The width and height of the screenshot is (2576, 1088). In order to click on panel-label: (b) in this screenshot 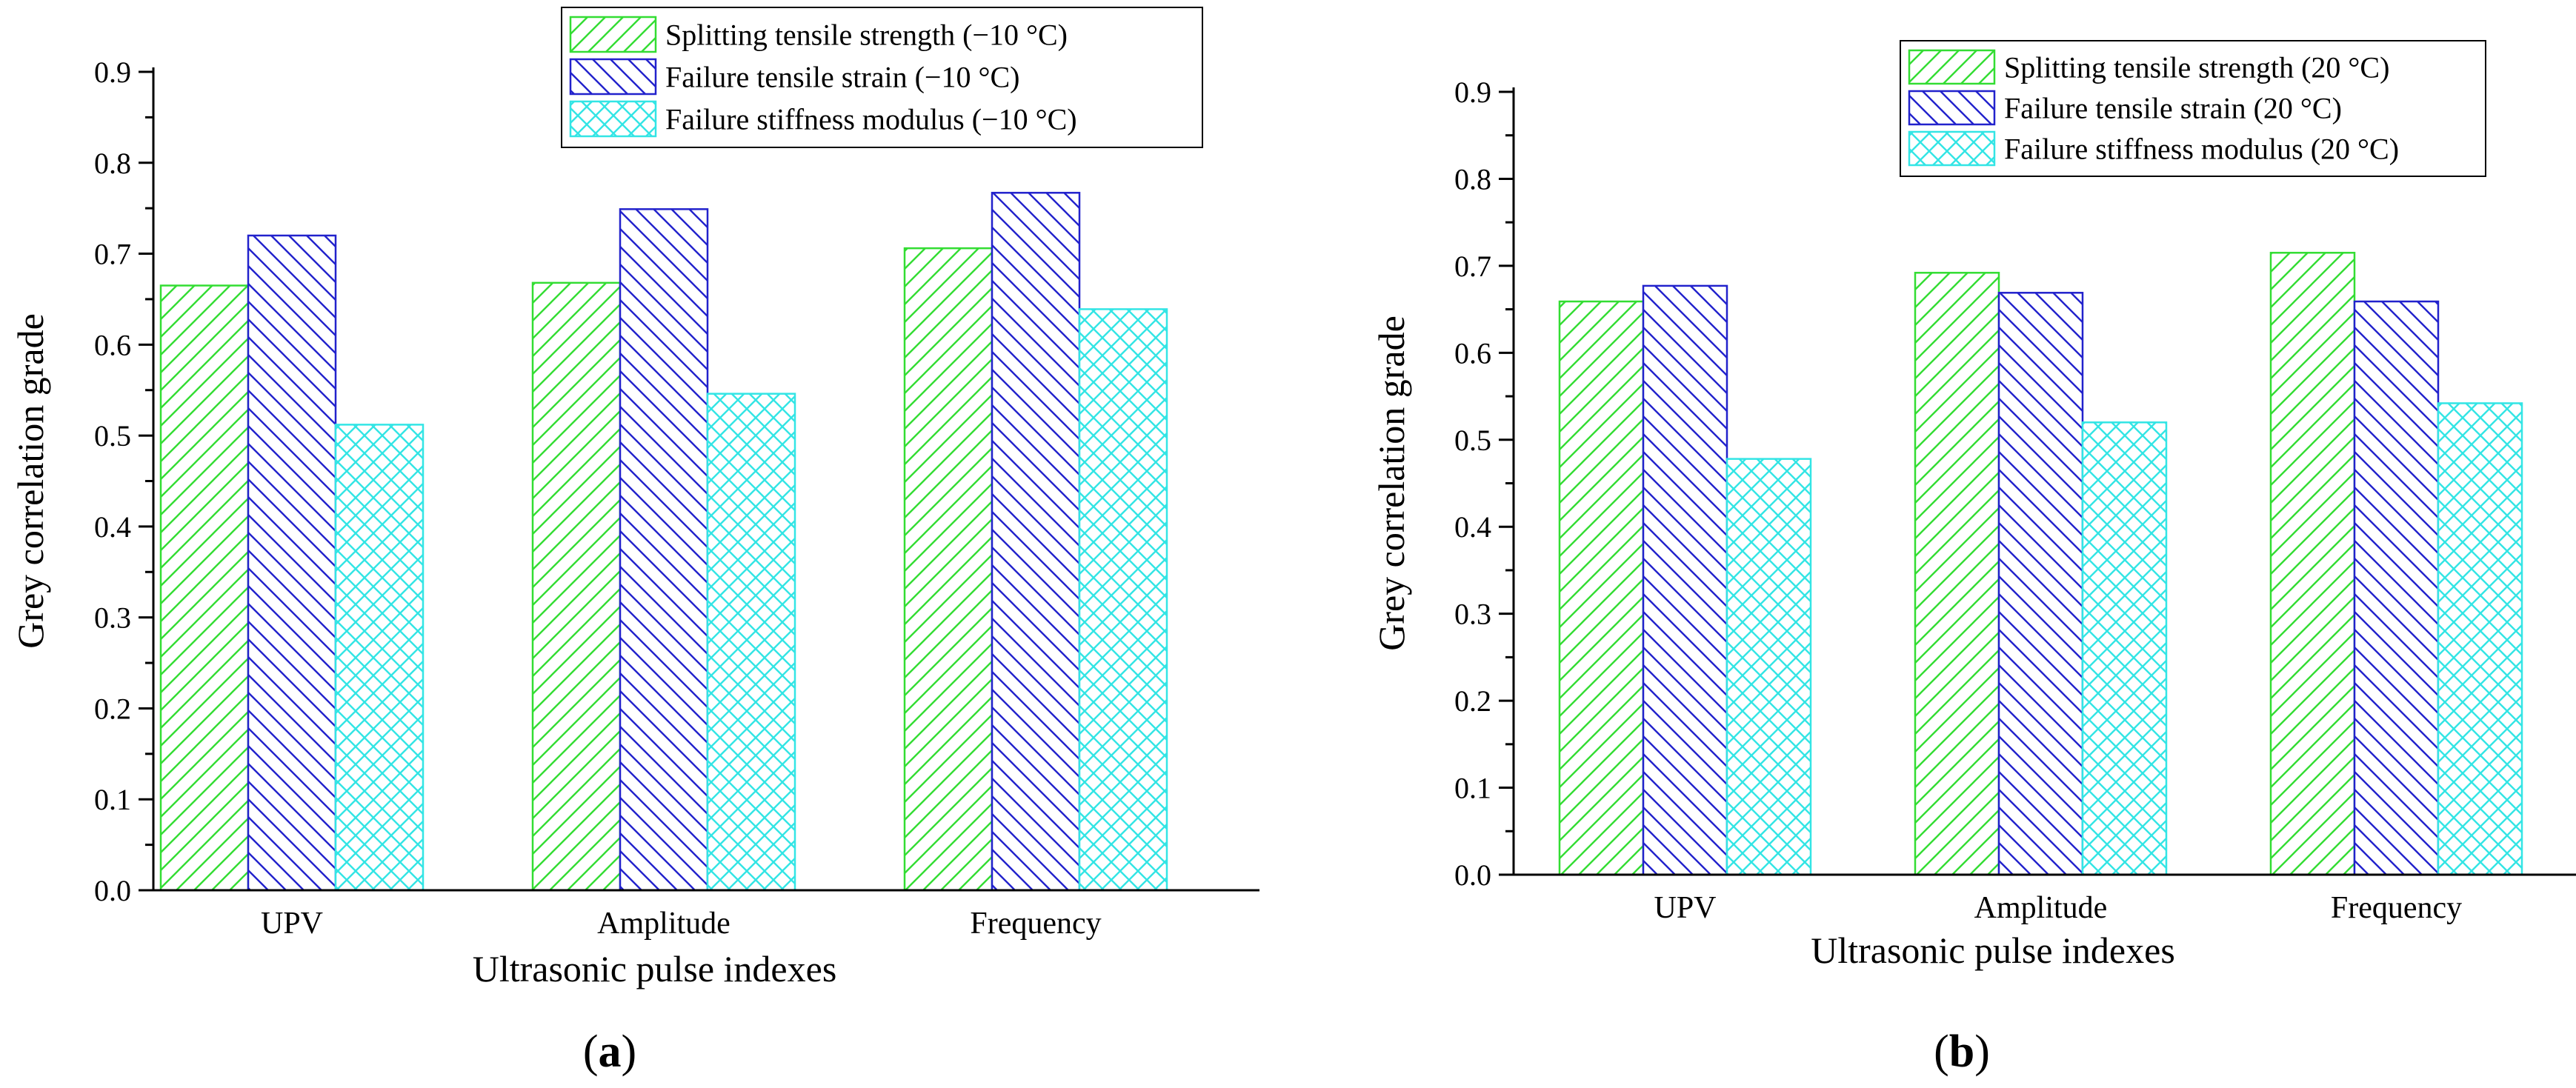, I will do `click(1962, 1052)`.